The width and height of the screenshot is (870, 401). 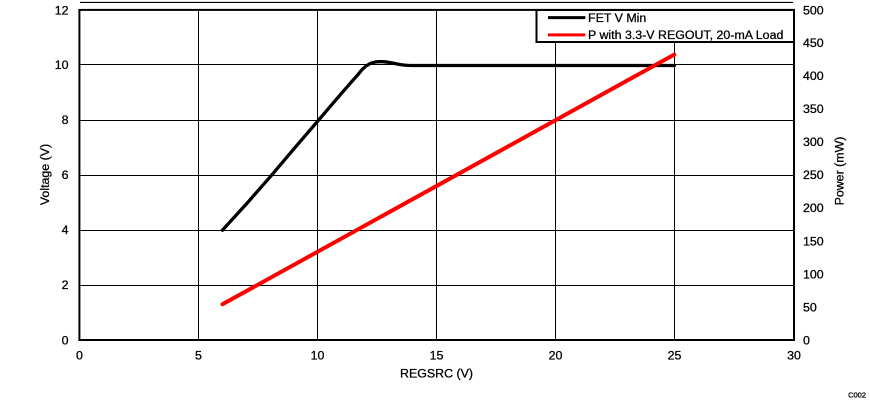 What do you see at coordinates (839, 171) in the screenshot?
I see `svg-text: Power (mW)` at bounding box center [839, 171].